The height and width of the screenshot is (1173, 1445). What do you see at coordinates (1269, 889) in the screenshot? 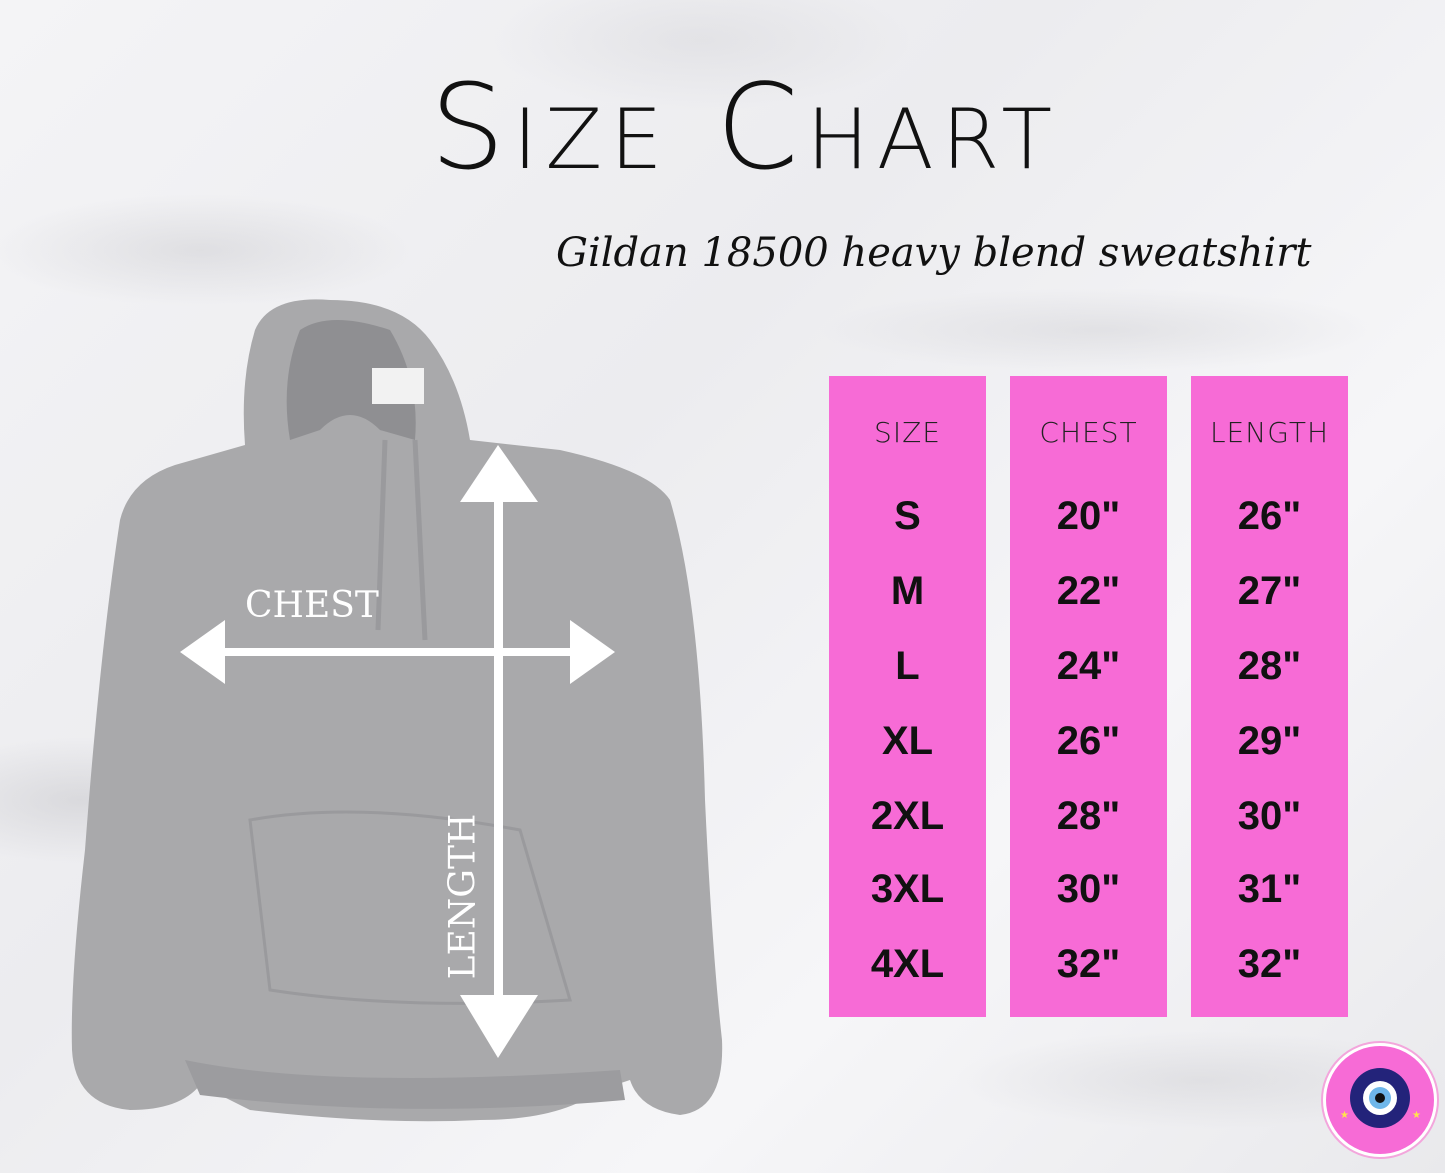
I see `length-cell: 31"` at bounding box center [1269, 889].